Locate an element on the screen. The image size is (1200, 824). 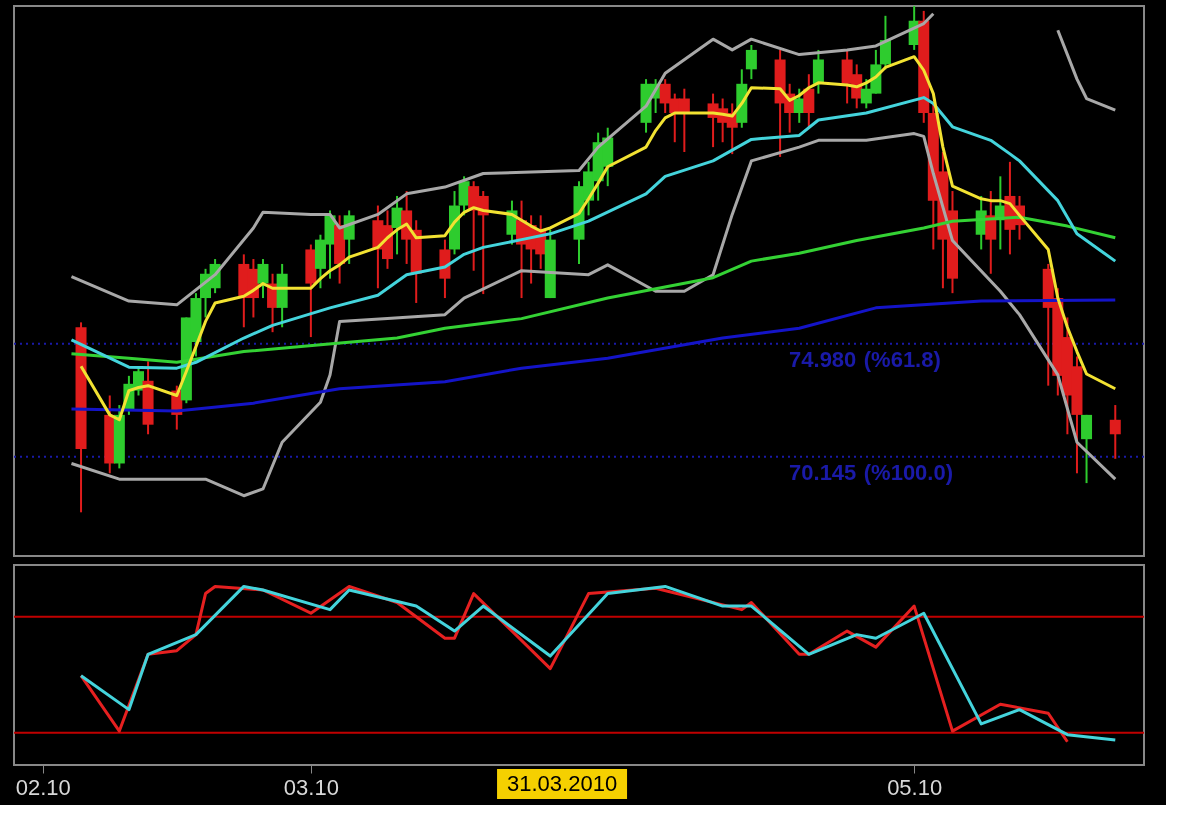
x-tick-label: 03.10 is located at coordinates (311, 787).